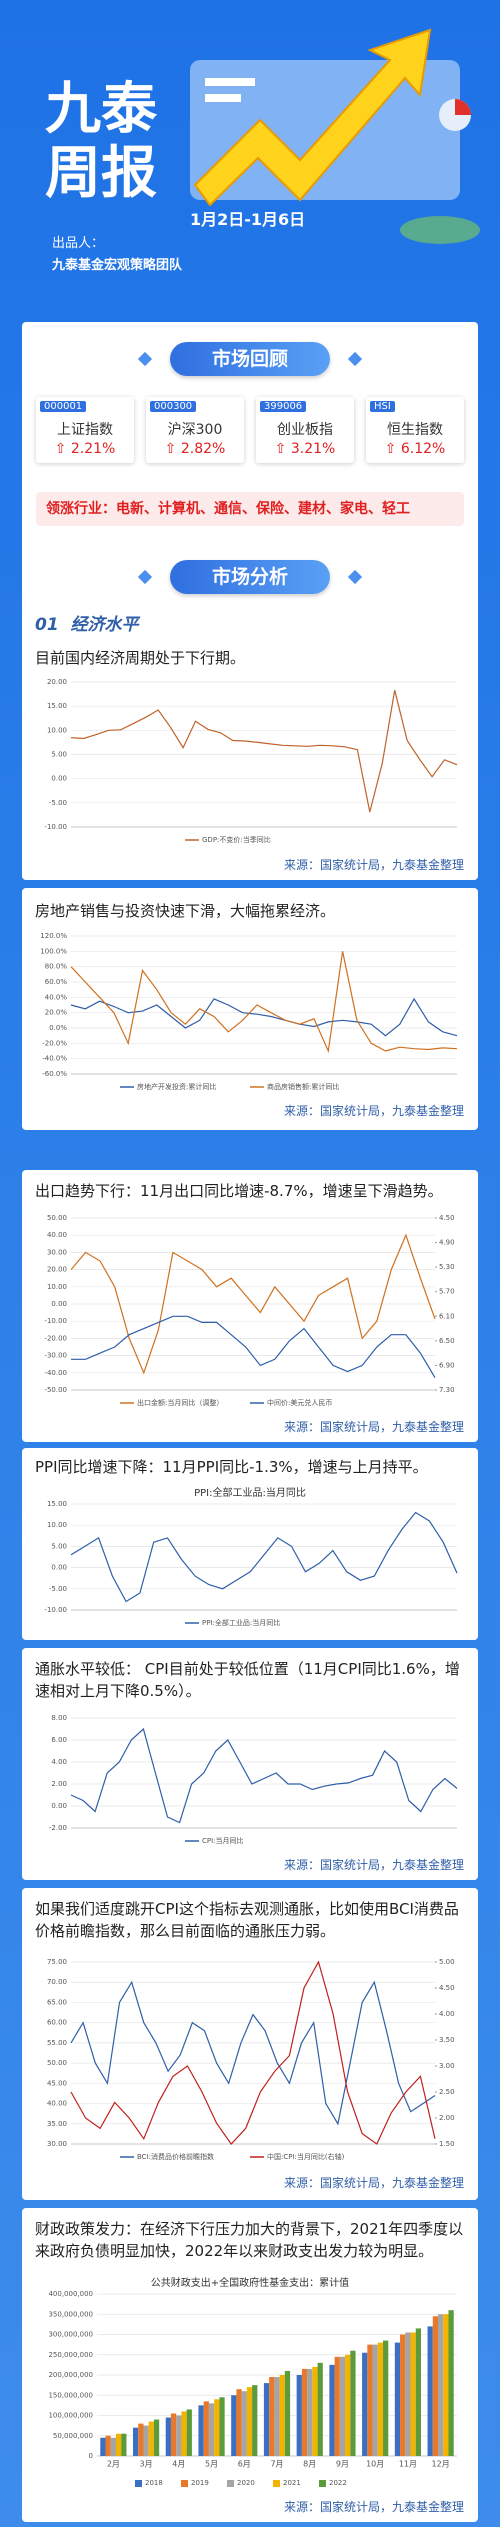 This screenshot has height=2527, width=500. I want to click on x-tick-label: 11月, so click(408, 2464).